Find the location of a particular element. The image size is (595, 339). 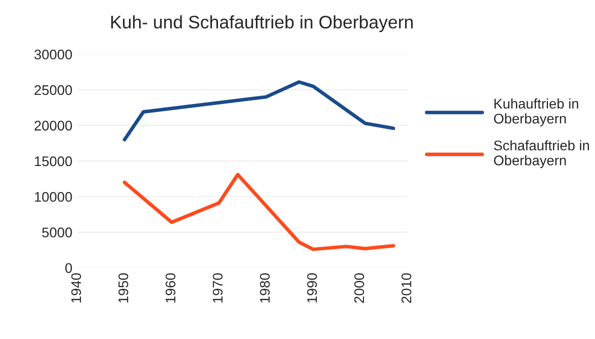

y-tick-label: 0 is located at coordinates (68, 268).